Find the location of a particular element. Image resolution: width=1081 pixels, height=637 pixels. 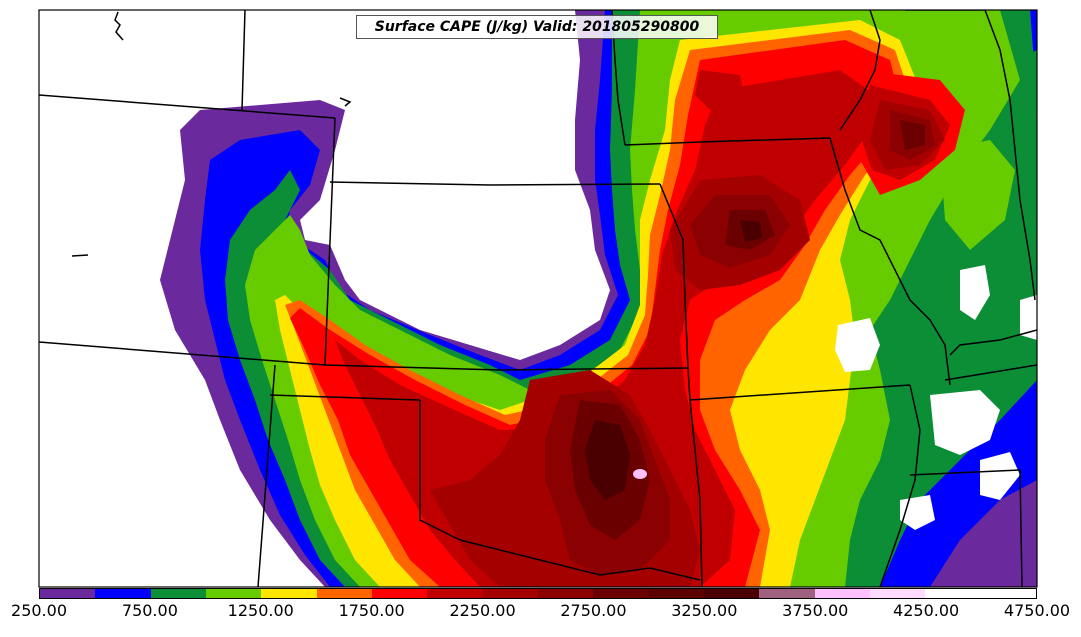

colorbar-tick-label: 3750.00 is located at coordinates (815, 610).